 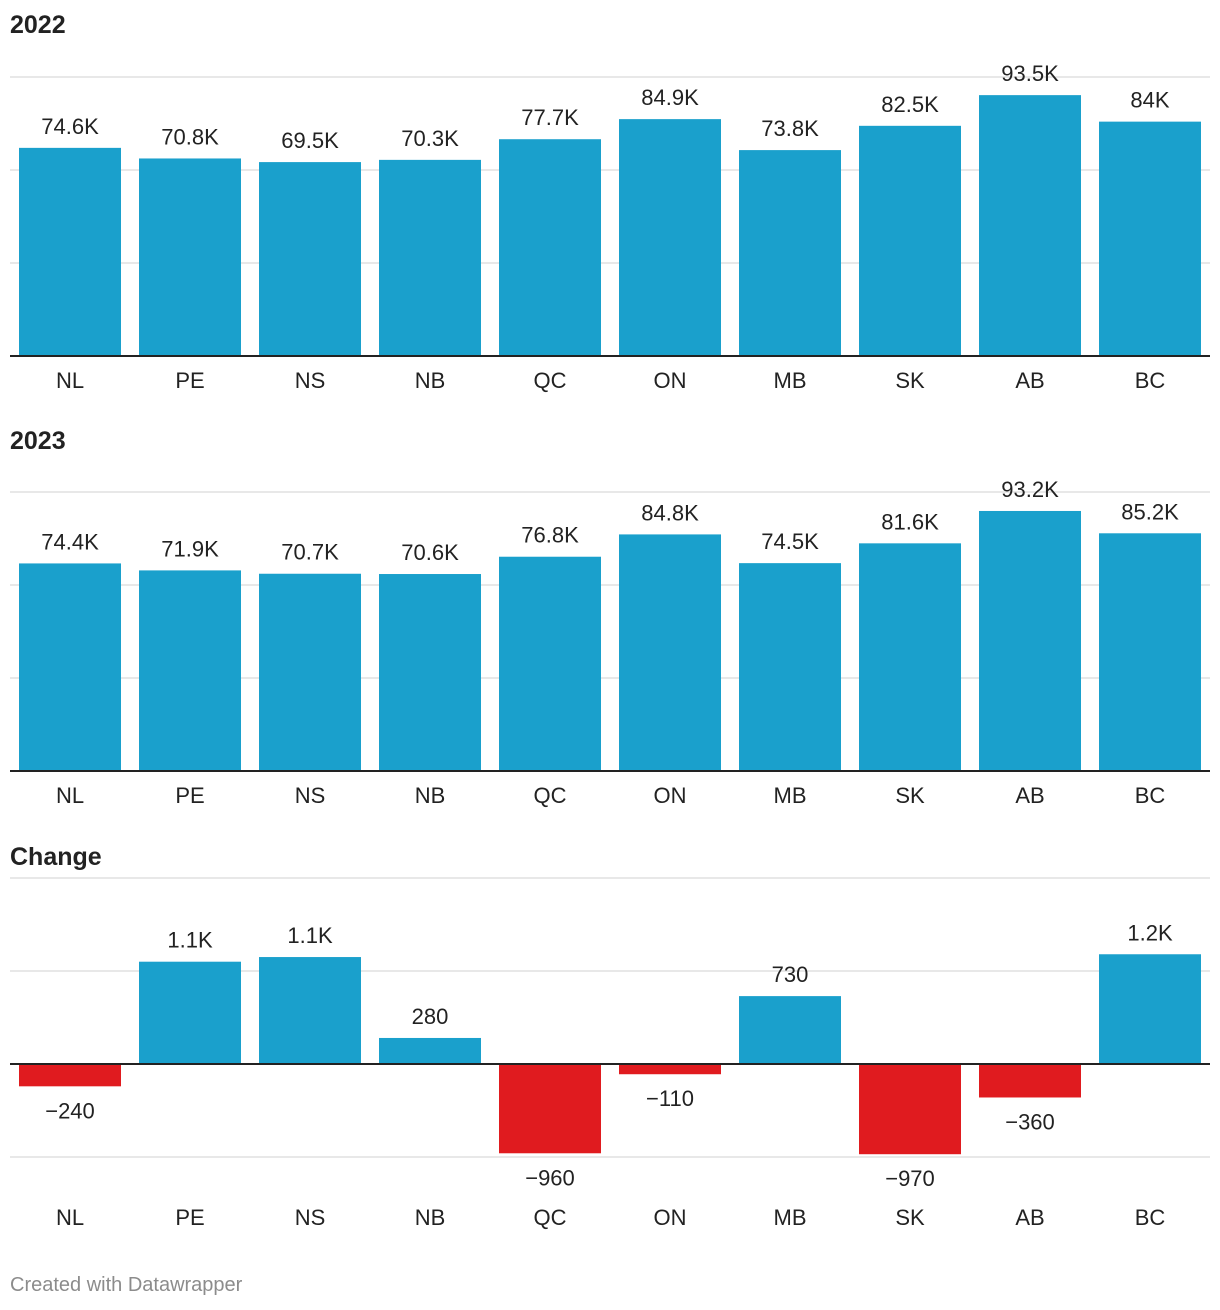 I want to click on credit-text: Created with Datawrapper, so click(x=126, y=1285).